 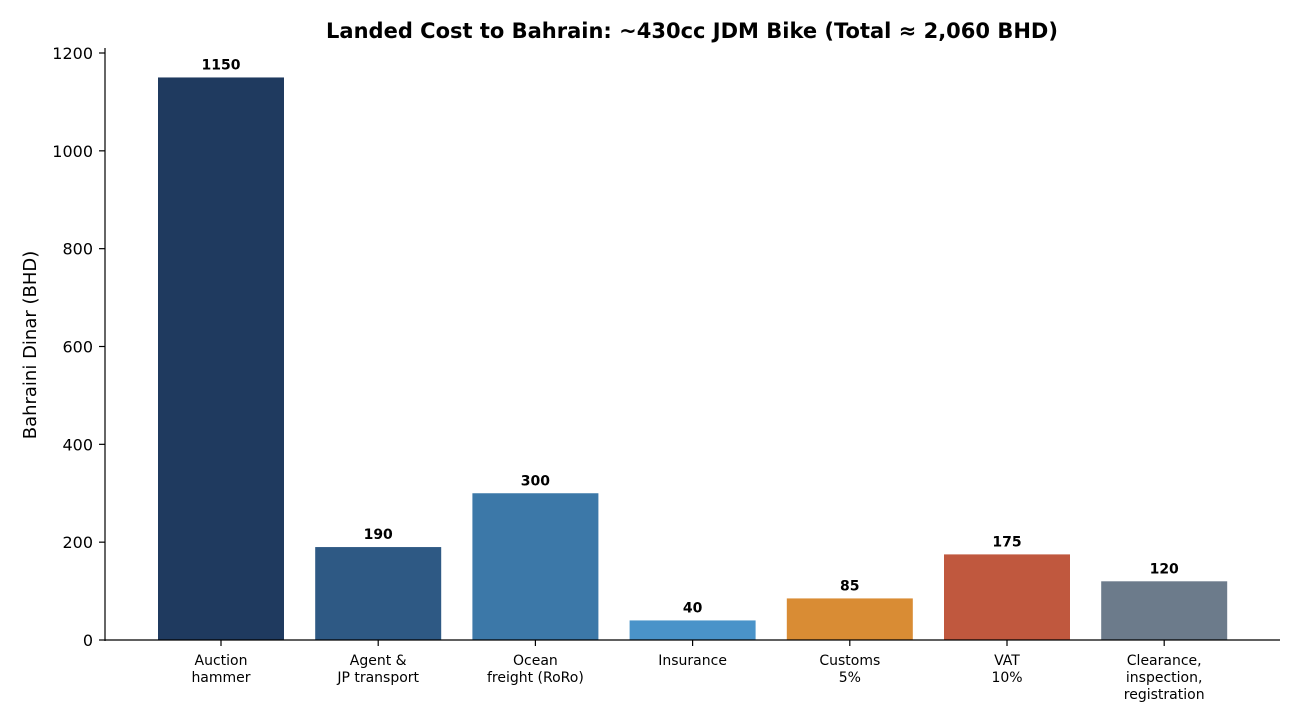 I want to click on x-tick-label: inspection,, so click(x=1164, y=678).